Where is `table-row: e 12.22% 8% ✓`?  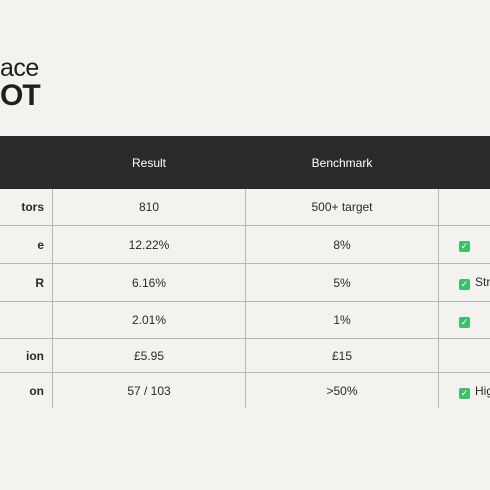 table-row: e 12.22% 8% ✓ is located at coordinates (245, 244).